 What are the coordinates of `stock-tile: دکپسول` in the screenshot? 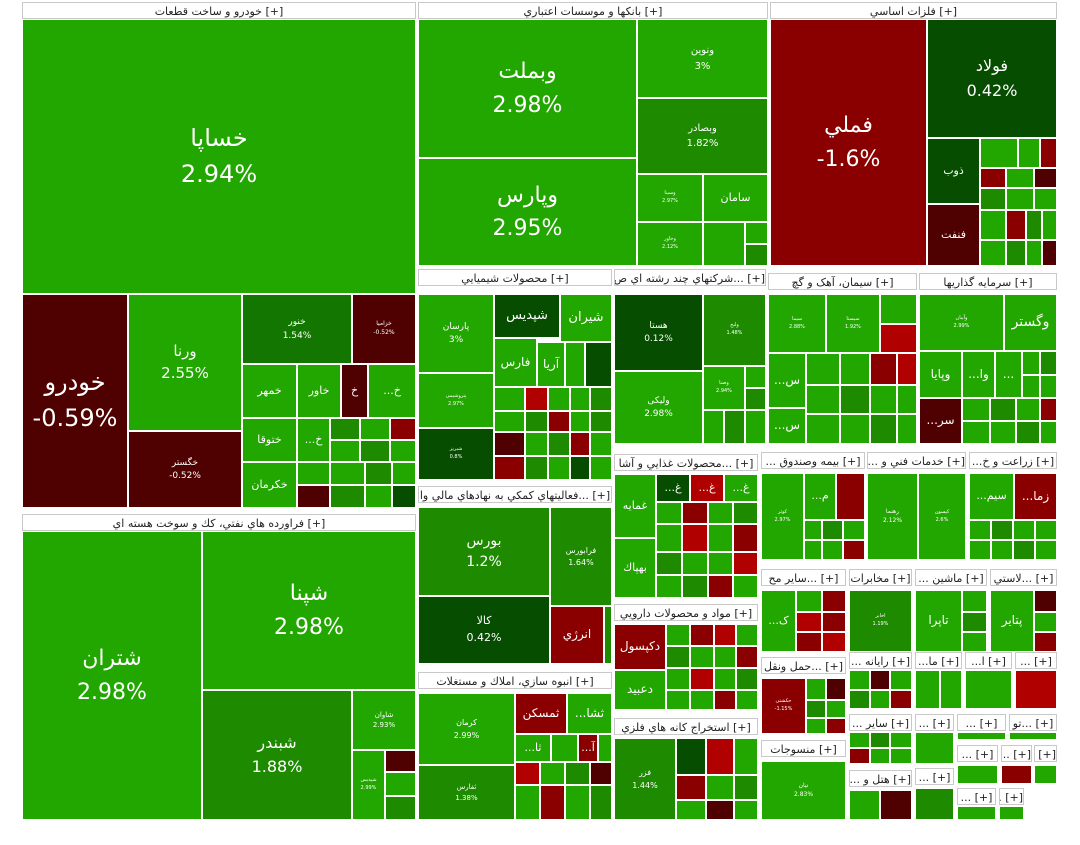 It's located at (640, 647).